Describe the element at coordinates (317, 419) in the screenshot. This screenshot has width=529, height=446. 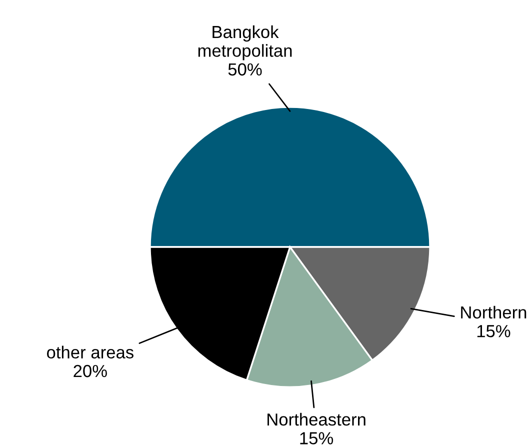
I see `slice-label: Northeastern` at that location.